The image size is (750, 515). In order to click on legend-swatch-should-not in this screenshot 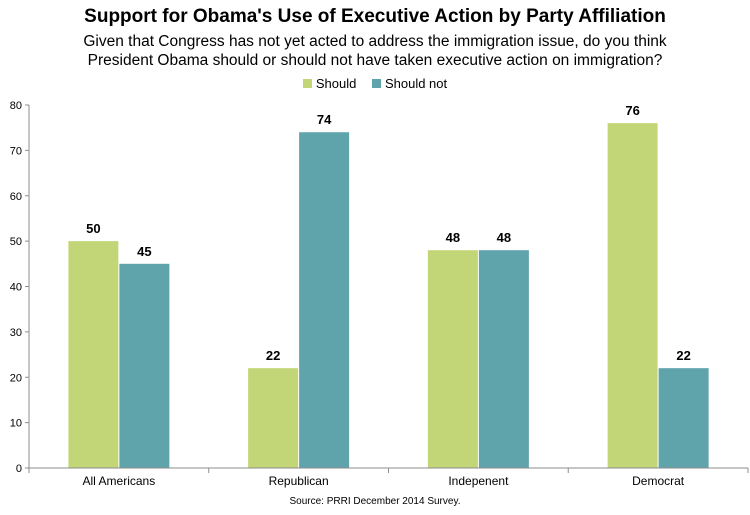, I will do `click(376, 83)`.